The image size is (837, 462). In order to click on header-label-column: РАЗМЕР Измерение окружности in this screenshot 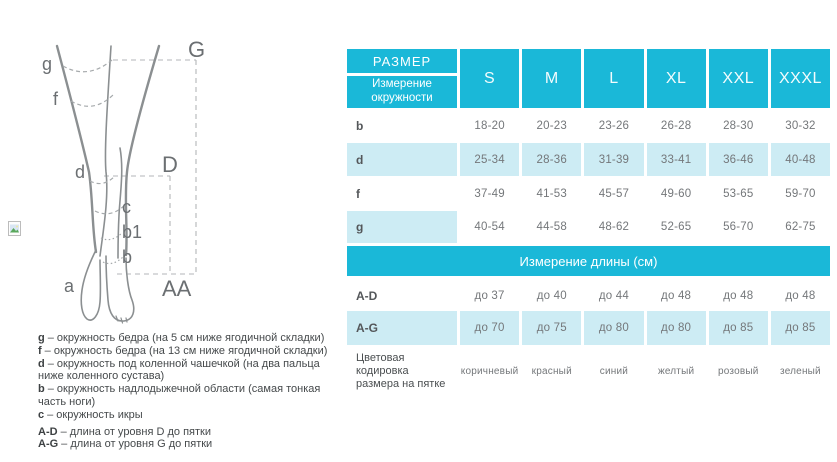, I will do `click(402, 78)`.